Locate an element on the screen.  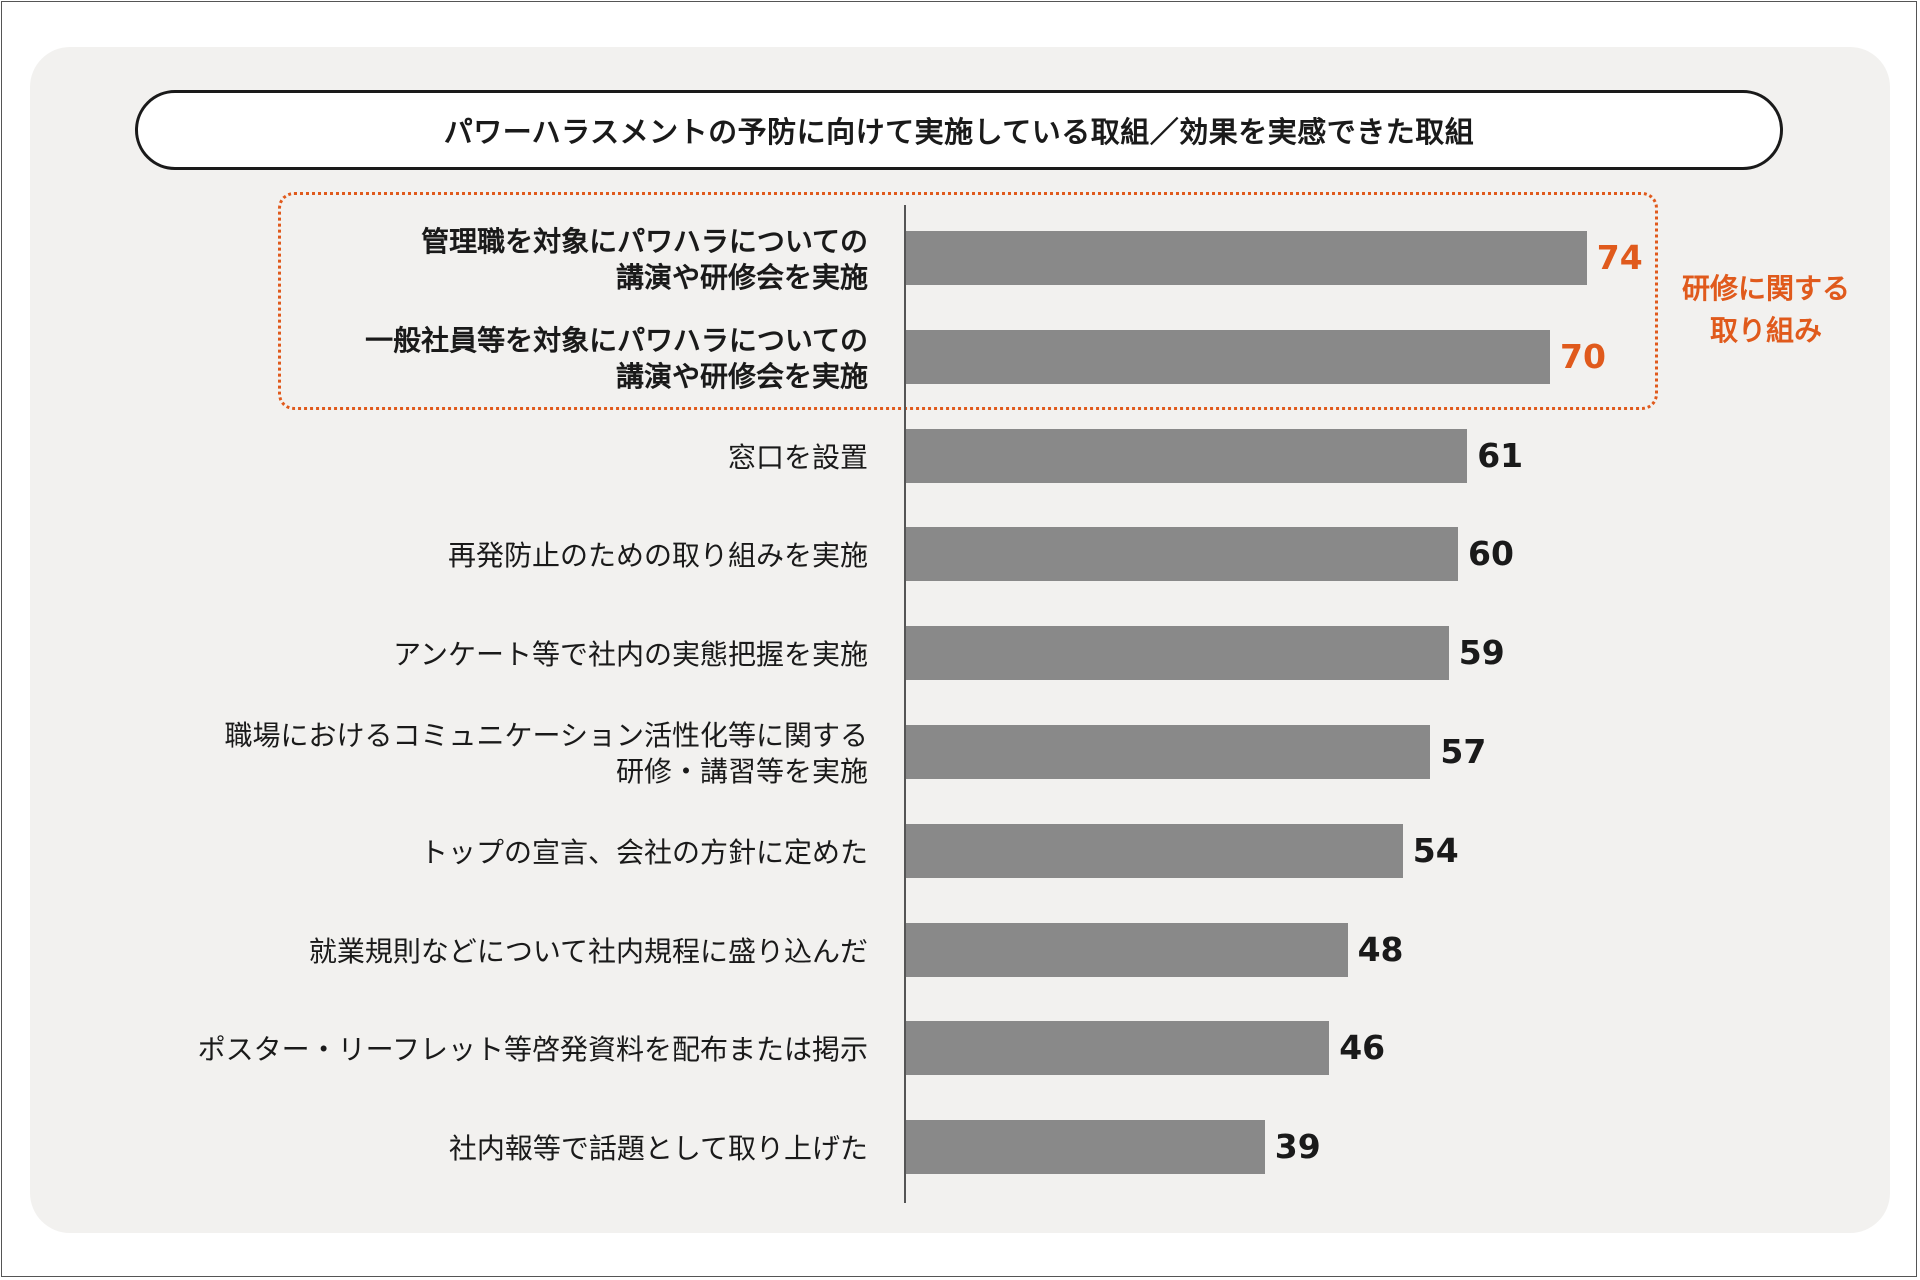
category-label-3: 窓口を設置 is located at coordinates (488, 458).